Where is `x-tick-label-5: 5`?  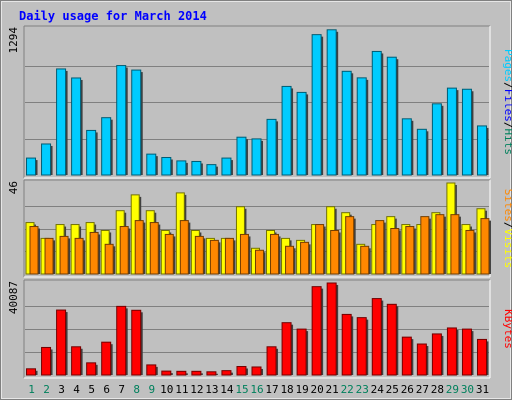
x-tick-label-5: 5 is located at coordinates (91, 389).